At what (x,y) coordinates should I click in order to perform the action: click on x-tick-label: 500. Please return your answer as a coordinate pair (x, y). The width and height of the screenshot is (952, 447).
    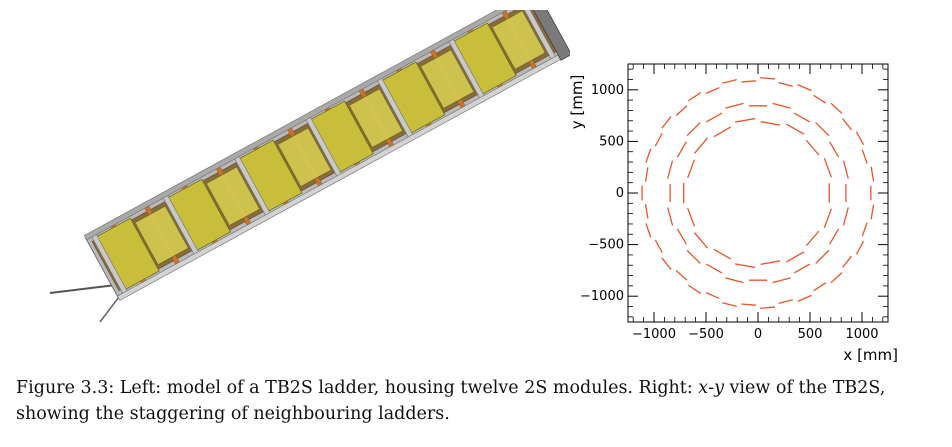
    Looking at the image, I should click on (810, 334).